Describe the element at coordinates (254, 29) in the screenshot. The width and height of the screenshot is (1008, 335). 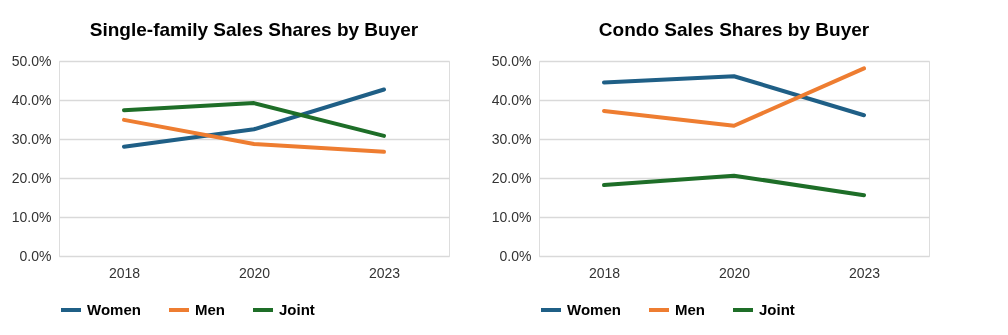
I see `chart-title: Single-family Sales Shares by Buyer` at that location.